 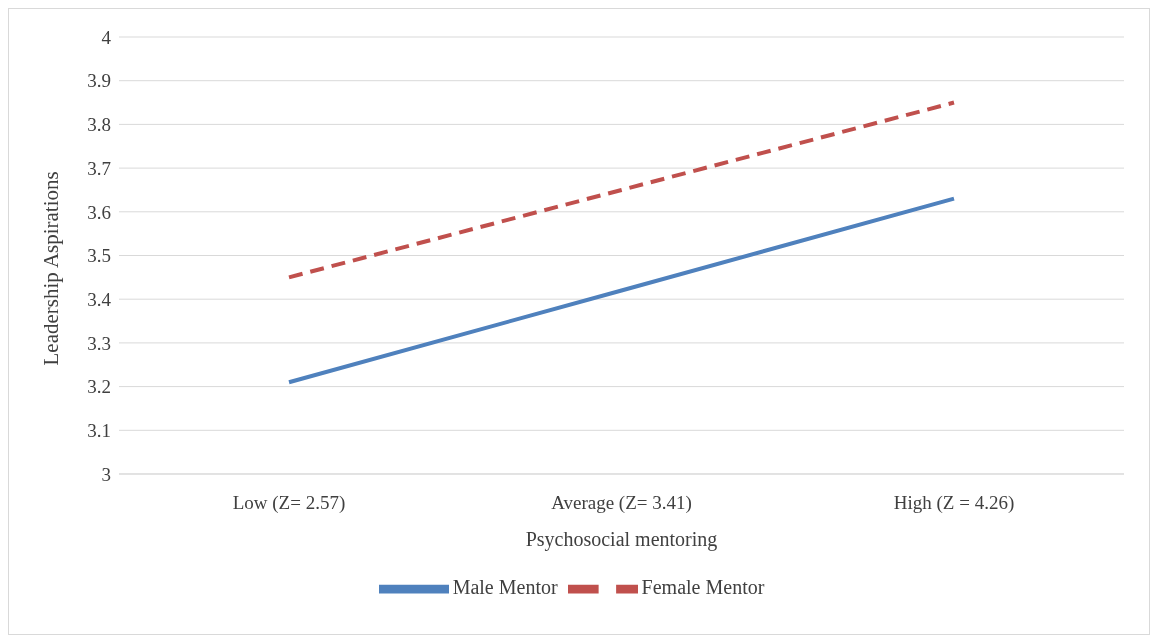 What do you see at coordinates (99, 387) in the screenshot?
I see `y-tick-label: 3.2` at bounding box center [99, 387].